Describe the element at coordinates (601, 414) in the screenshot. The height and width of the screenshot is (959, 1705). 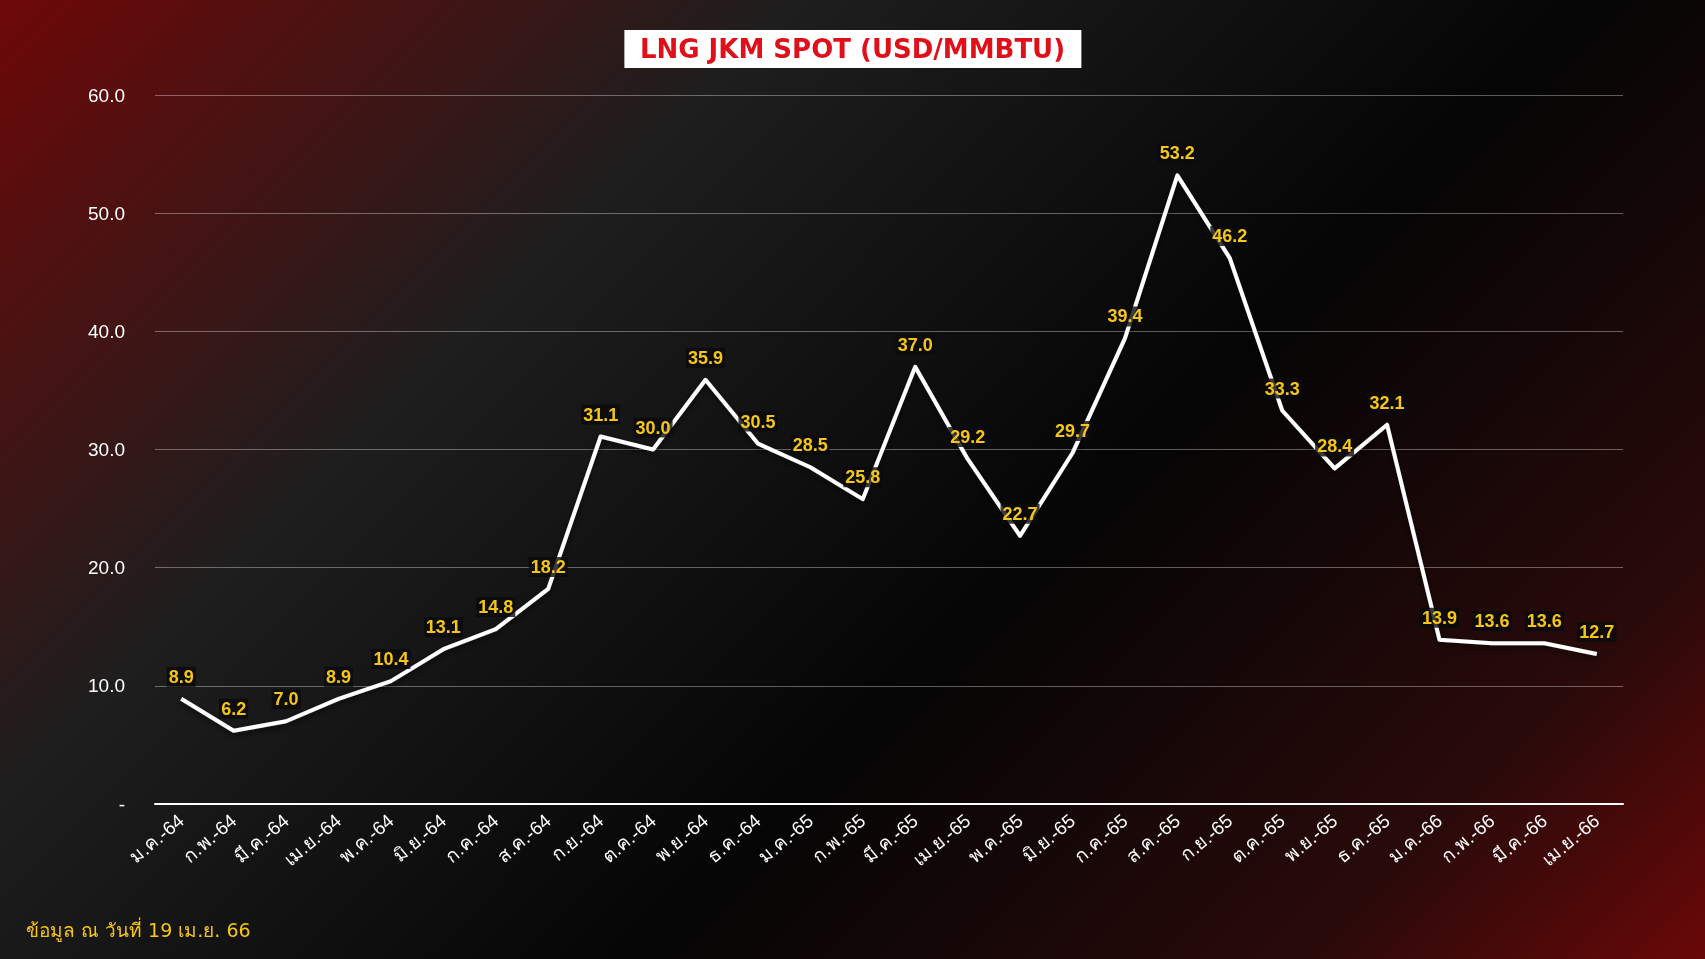
I see `data-label: 31.1` at that location.